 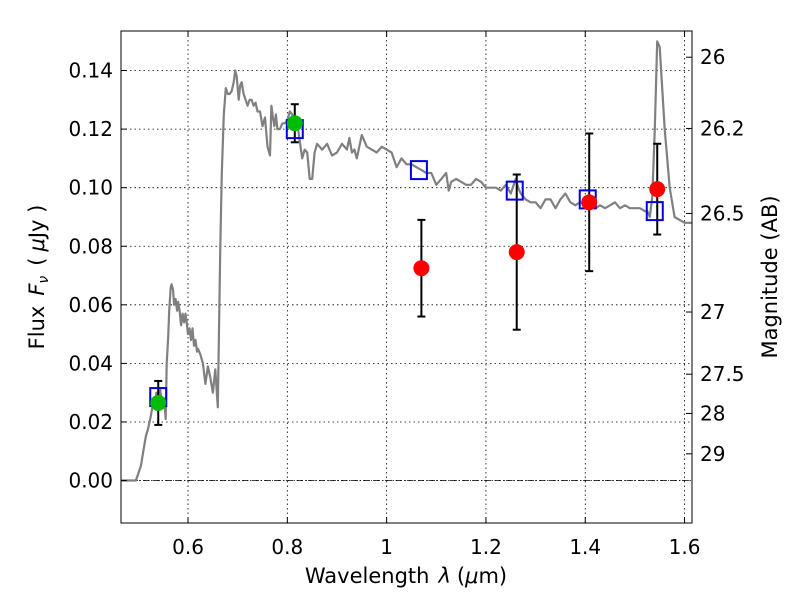 I want to click on y-axis-title: Flux Fν ( μJy ), so click(x=38, y=277).